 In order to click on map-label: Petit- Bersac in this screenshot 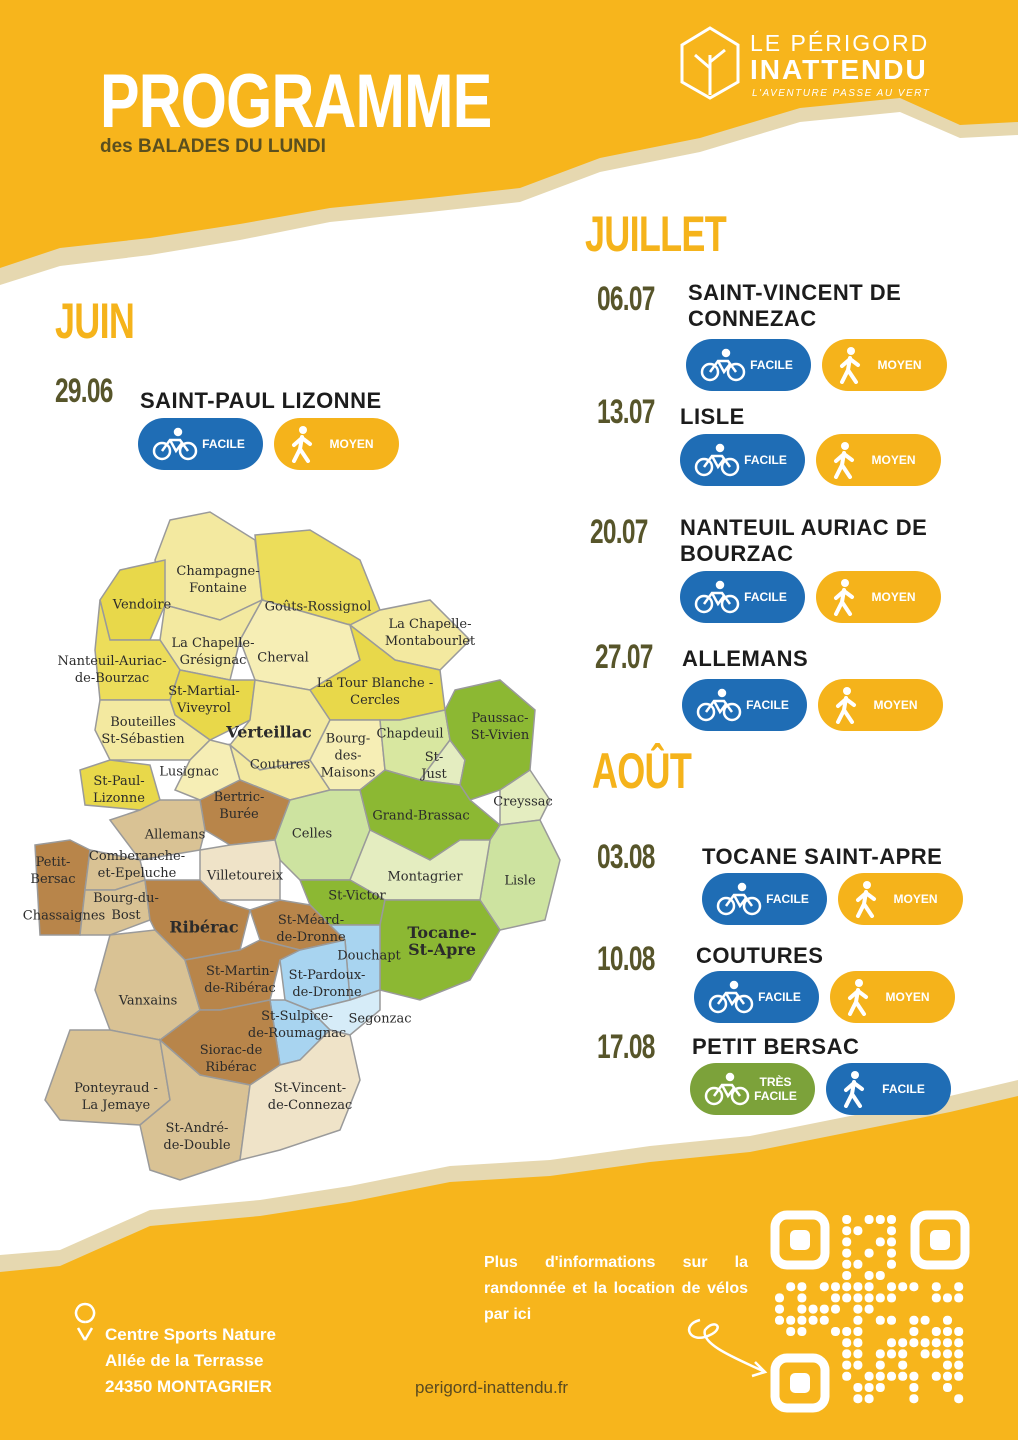, I will do `click(53, 871)`.